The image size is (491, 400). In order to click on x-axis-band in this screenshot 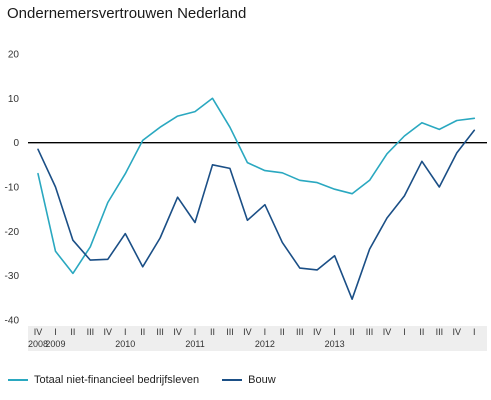, I will do `click(257, 338)`.